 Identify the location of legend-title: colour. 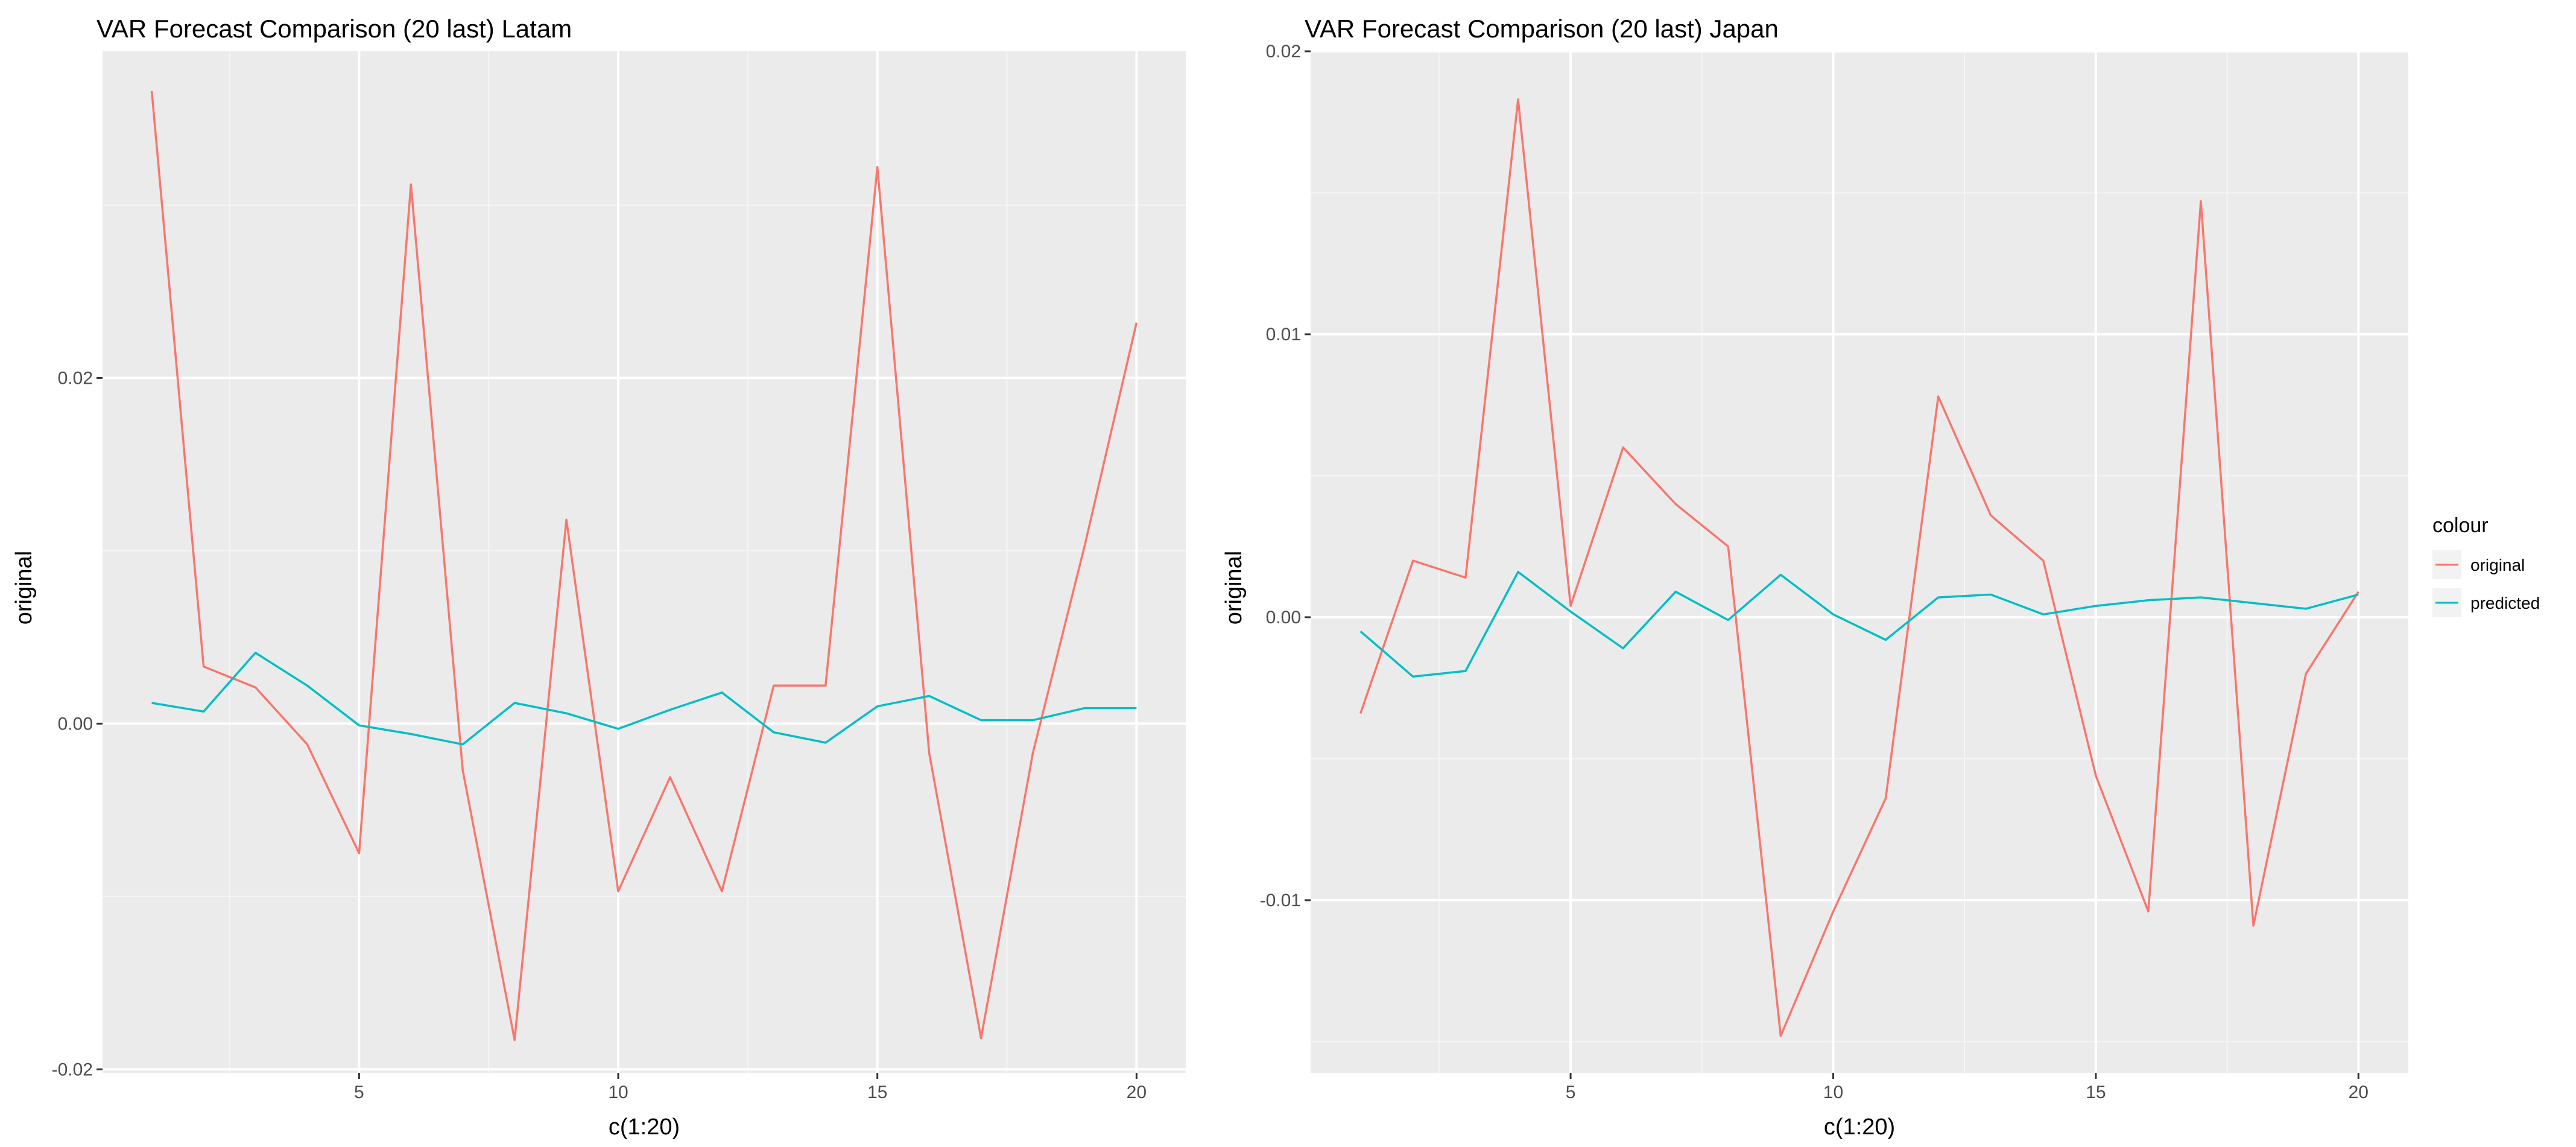
(2460, 525).